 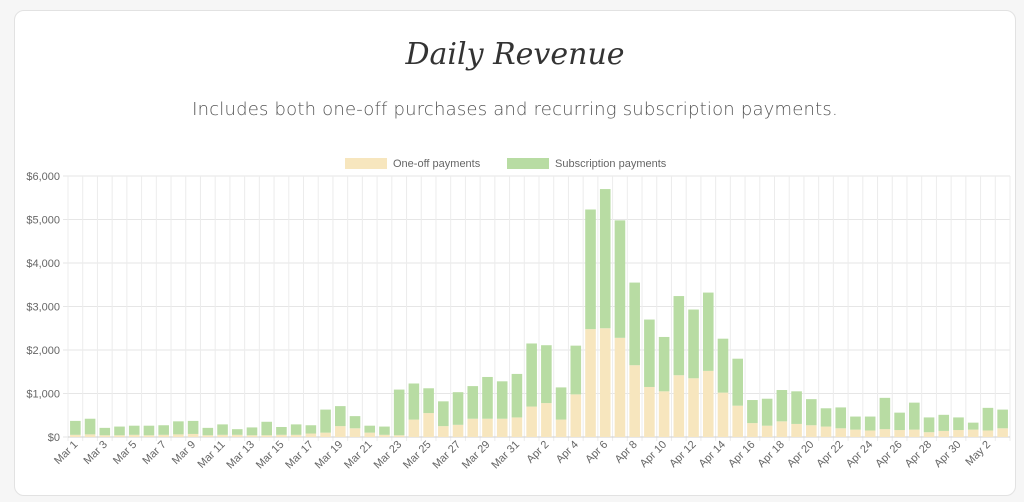 What do you see at coordinates (611, 164) in the screenshot?
I see `legend-label-subscription: Subscription payments` at bounding box center [611, 164].